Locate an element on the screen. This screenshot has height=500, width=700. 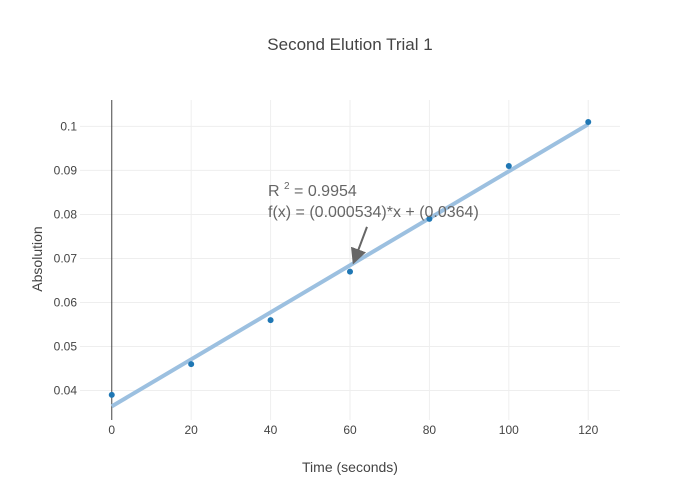
x-axis-title: Time (seconds) is located at coordinates (350, 467).